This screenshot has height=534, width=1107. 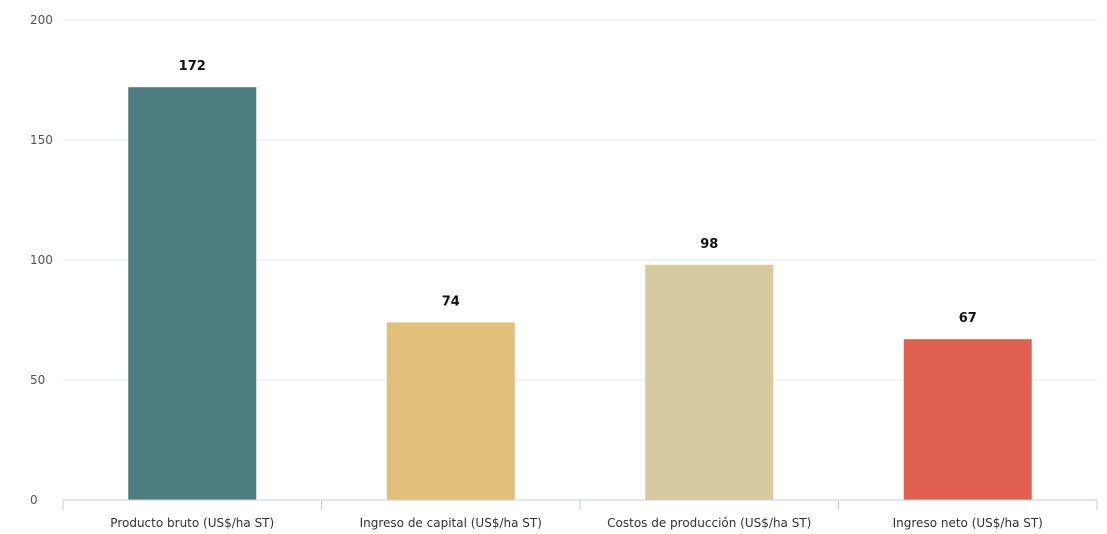 What do you see at coordinates (968, 318) in the screenshot?
I see `data-label: 67` at bounding box center [968, 318].